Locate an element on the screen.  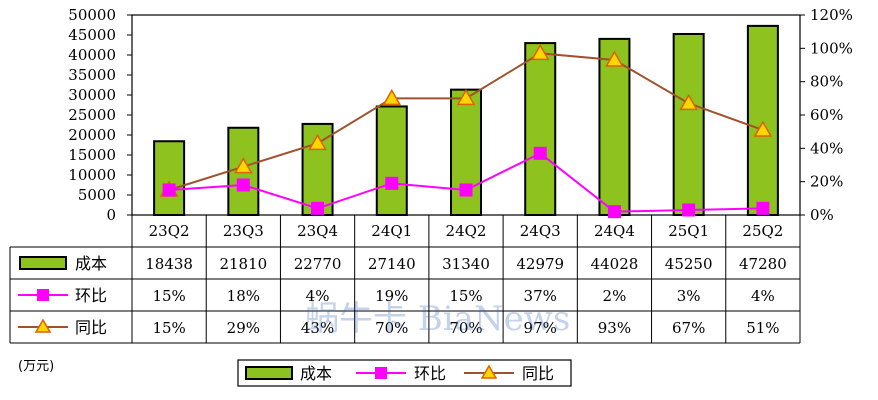
data-label: 51% is located at coordinates (762, 328).